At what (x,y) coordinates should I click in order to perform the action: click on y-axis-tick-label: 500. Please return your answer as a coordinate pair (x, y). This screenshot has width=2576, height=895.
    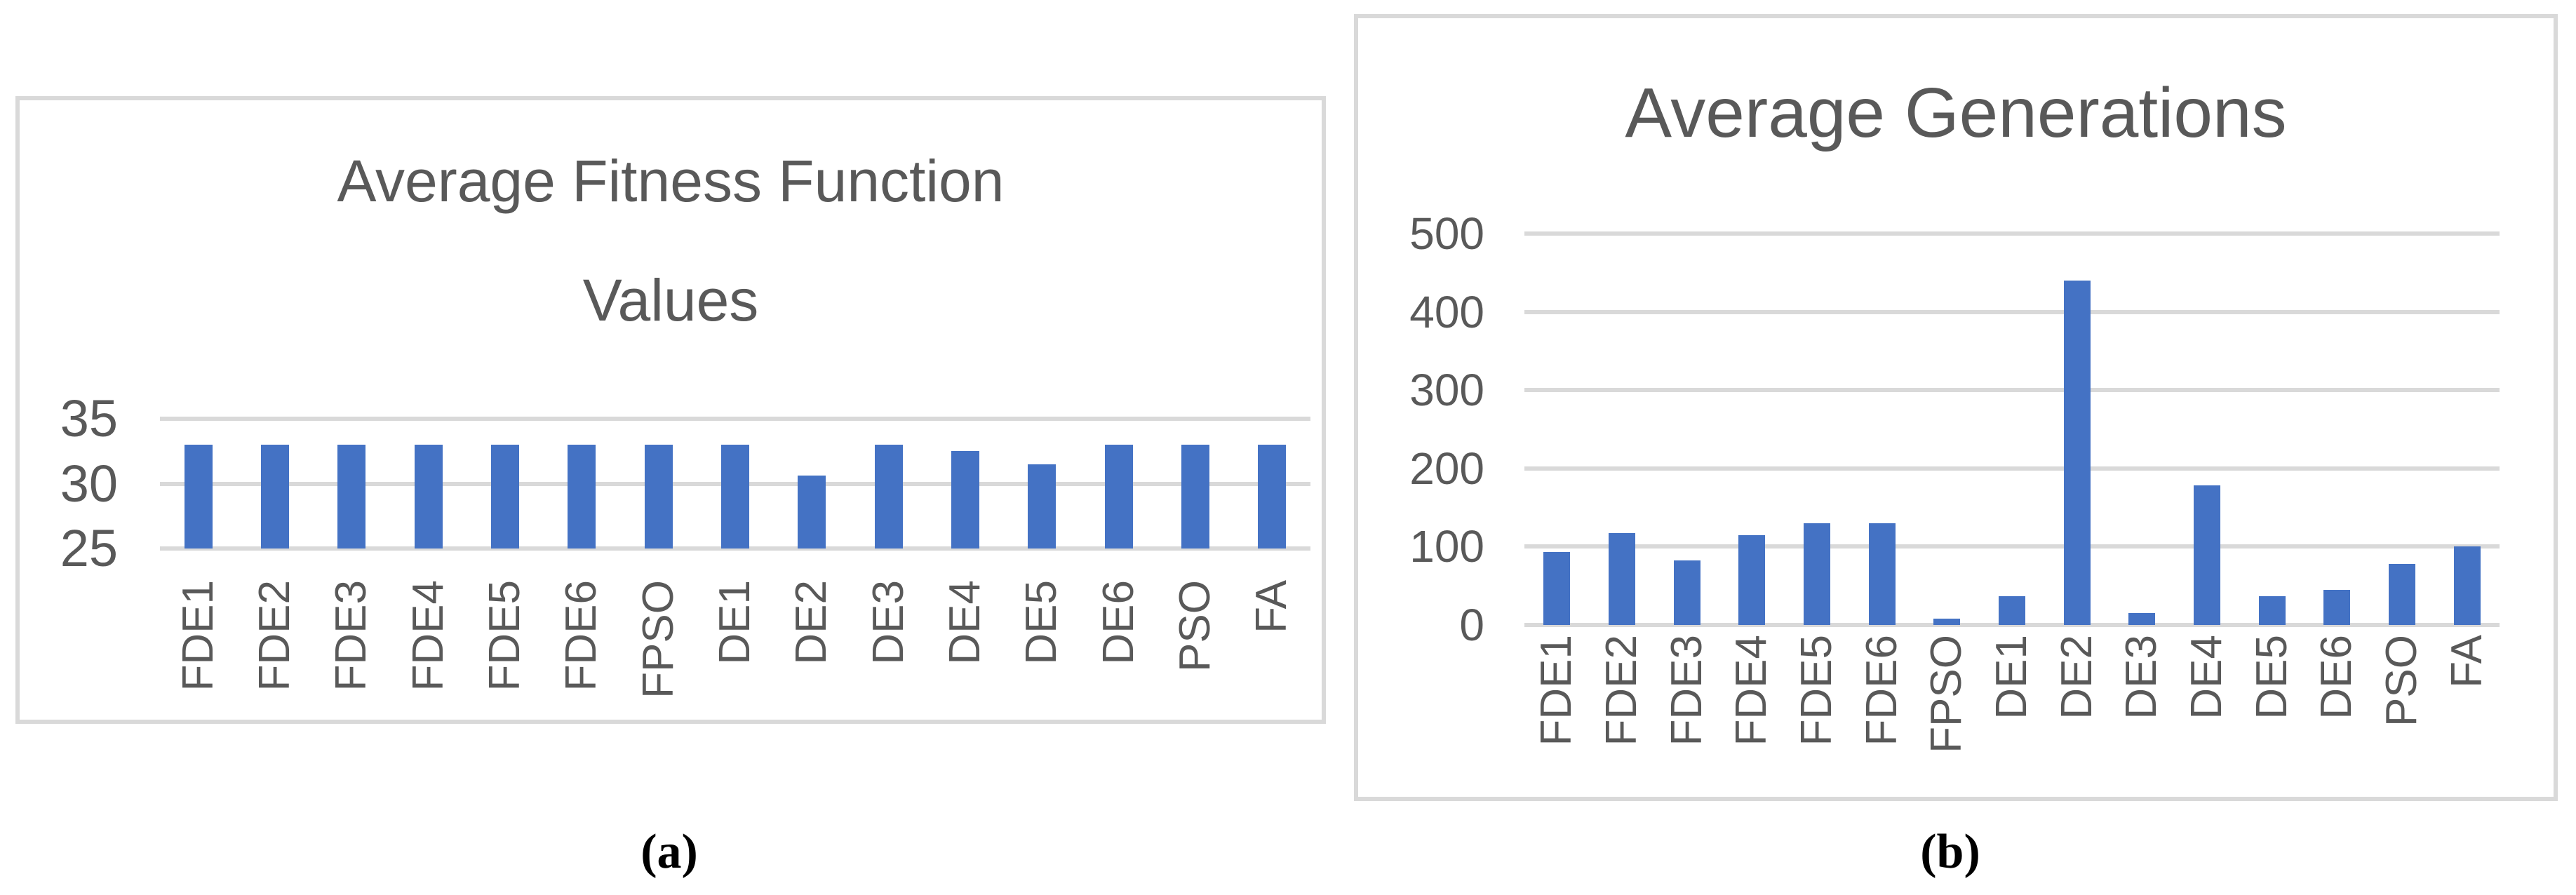
    Looking at the image, I should click on (1446, 234).